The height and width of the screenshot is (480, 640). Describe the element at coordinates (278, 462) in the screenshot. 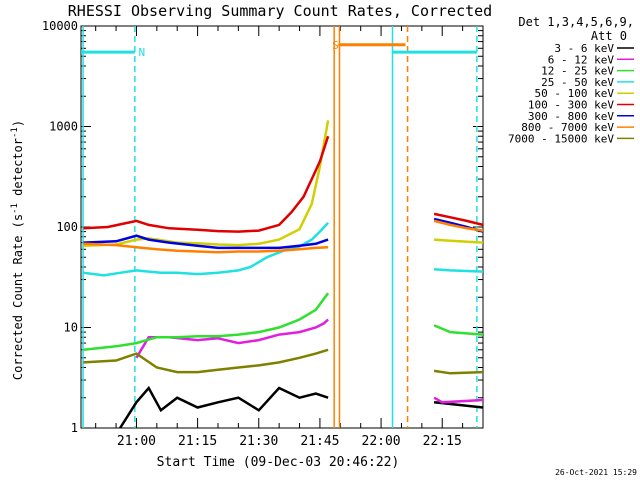

I see `x-axis-label: Start Time (09-Dec-03 20:46:22)` at that location.